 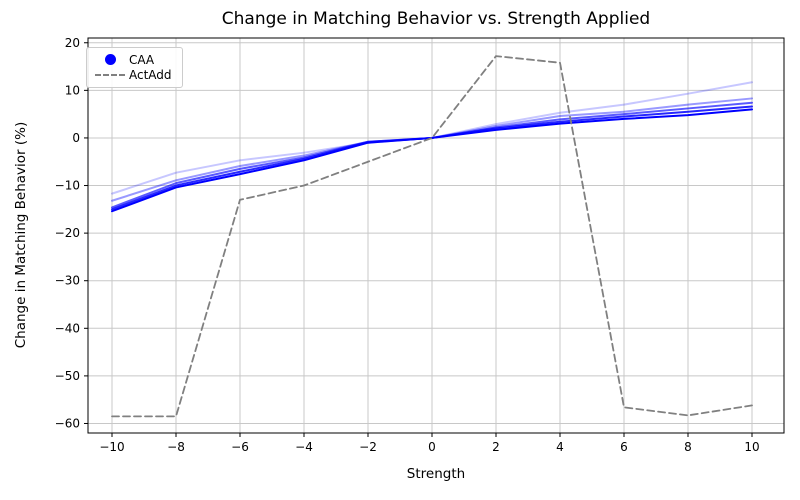 I want to click on x-tick-label: −2, so click(x=368, y=447).